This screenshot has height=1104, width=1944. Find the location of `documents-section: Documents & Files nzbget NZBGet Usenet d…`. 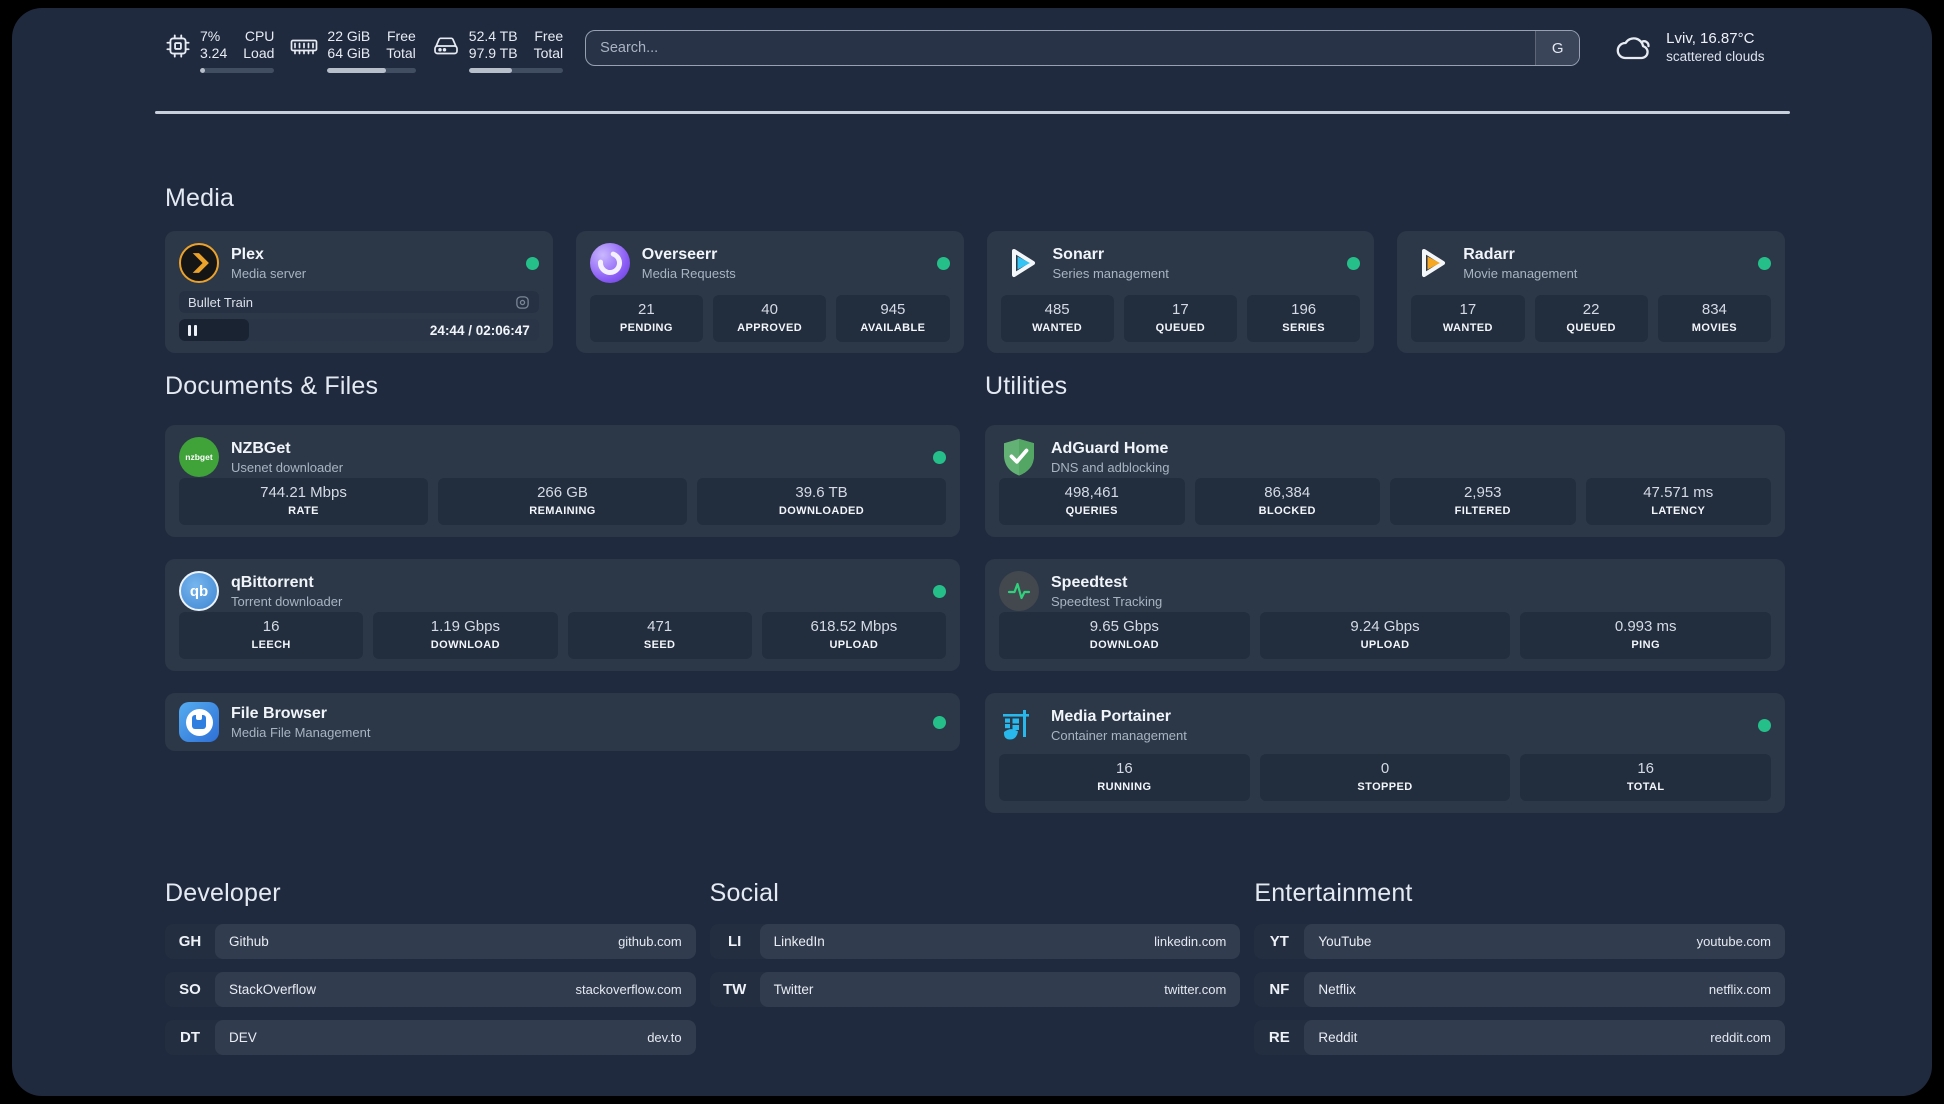

documents-section: Documents & Files nzbget NZBGet Usenet d… is located at coordinates (562, 572).